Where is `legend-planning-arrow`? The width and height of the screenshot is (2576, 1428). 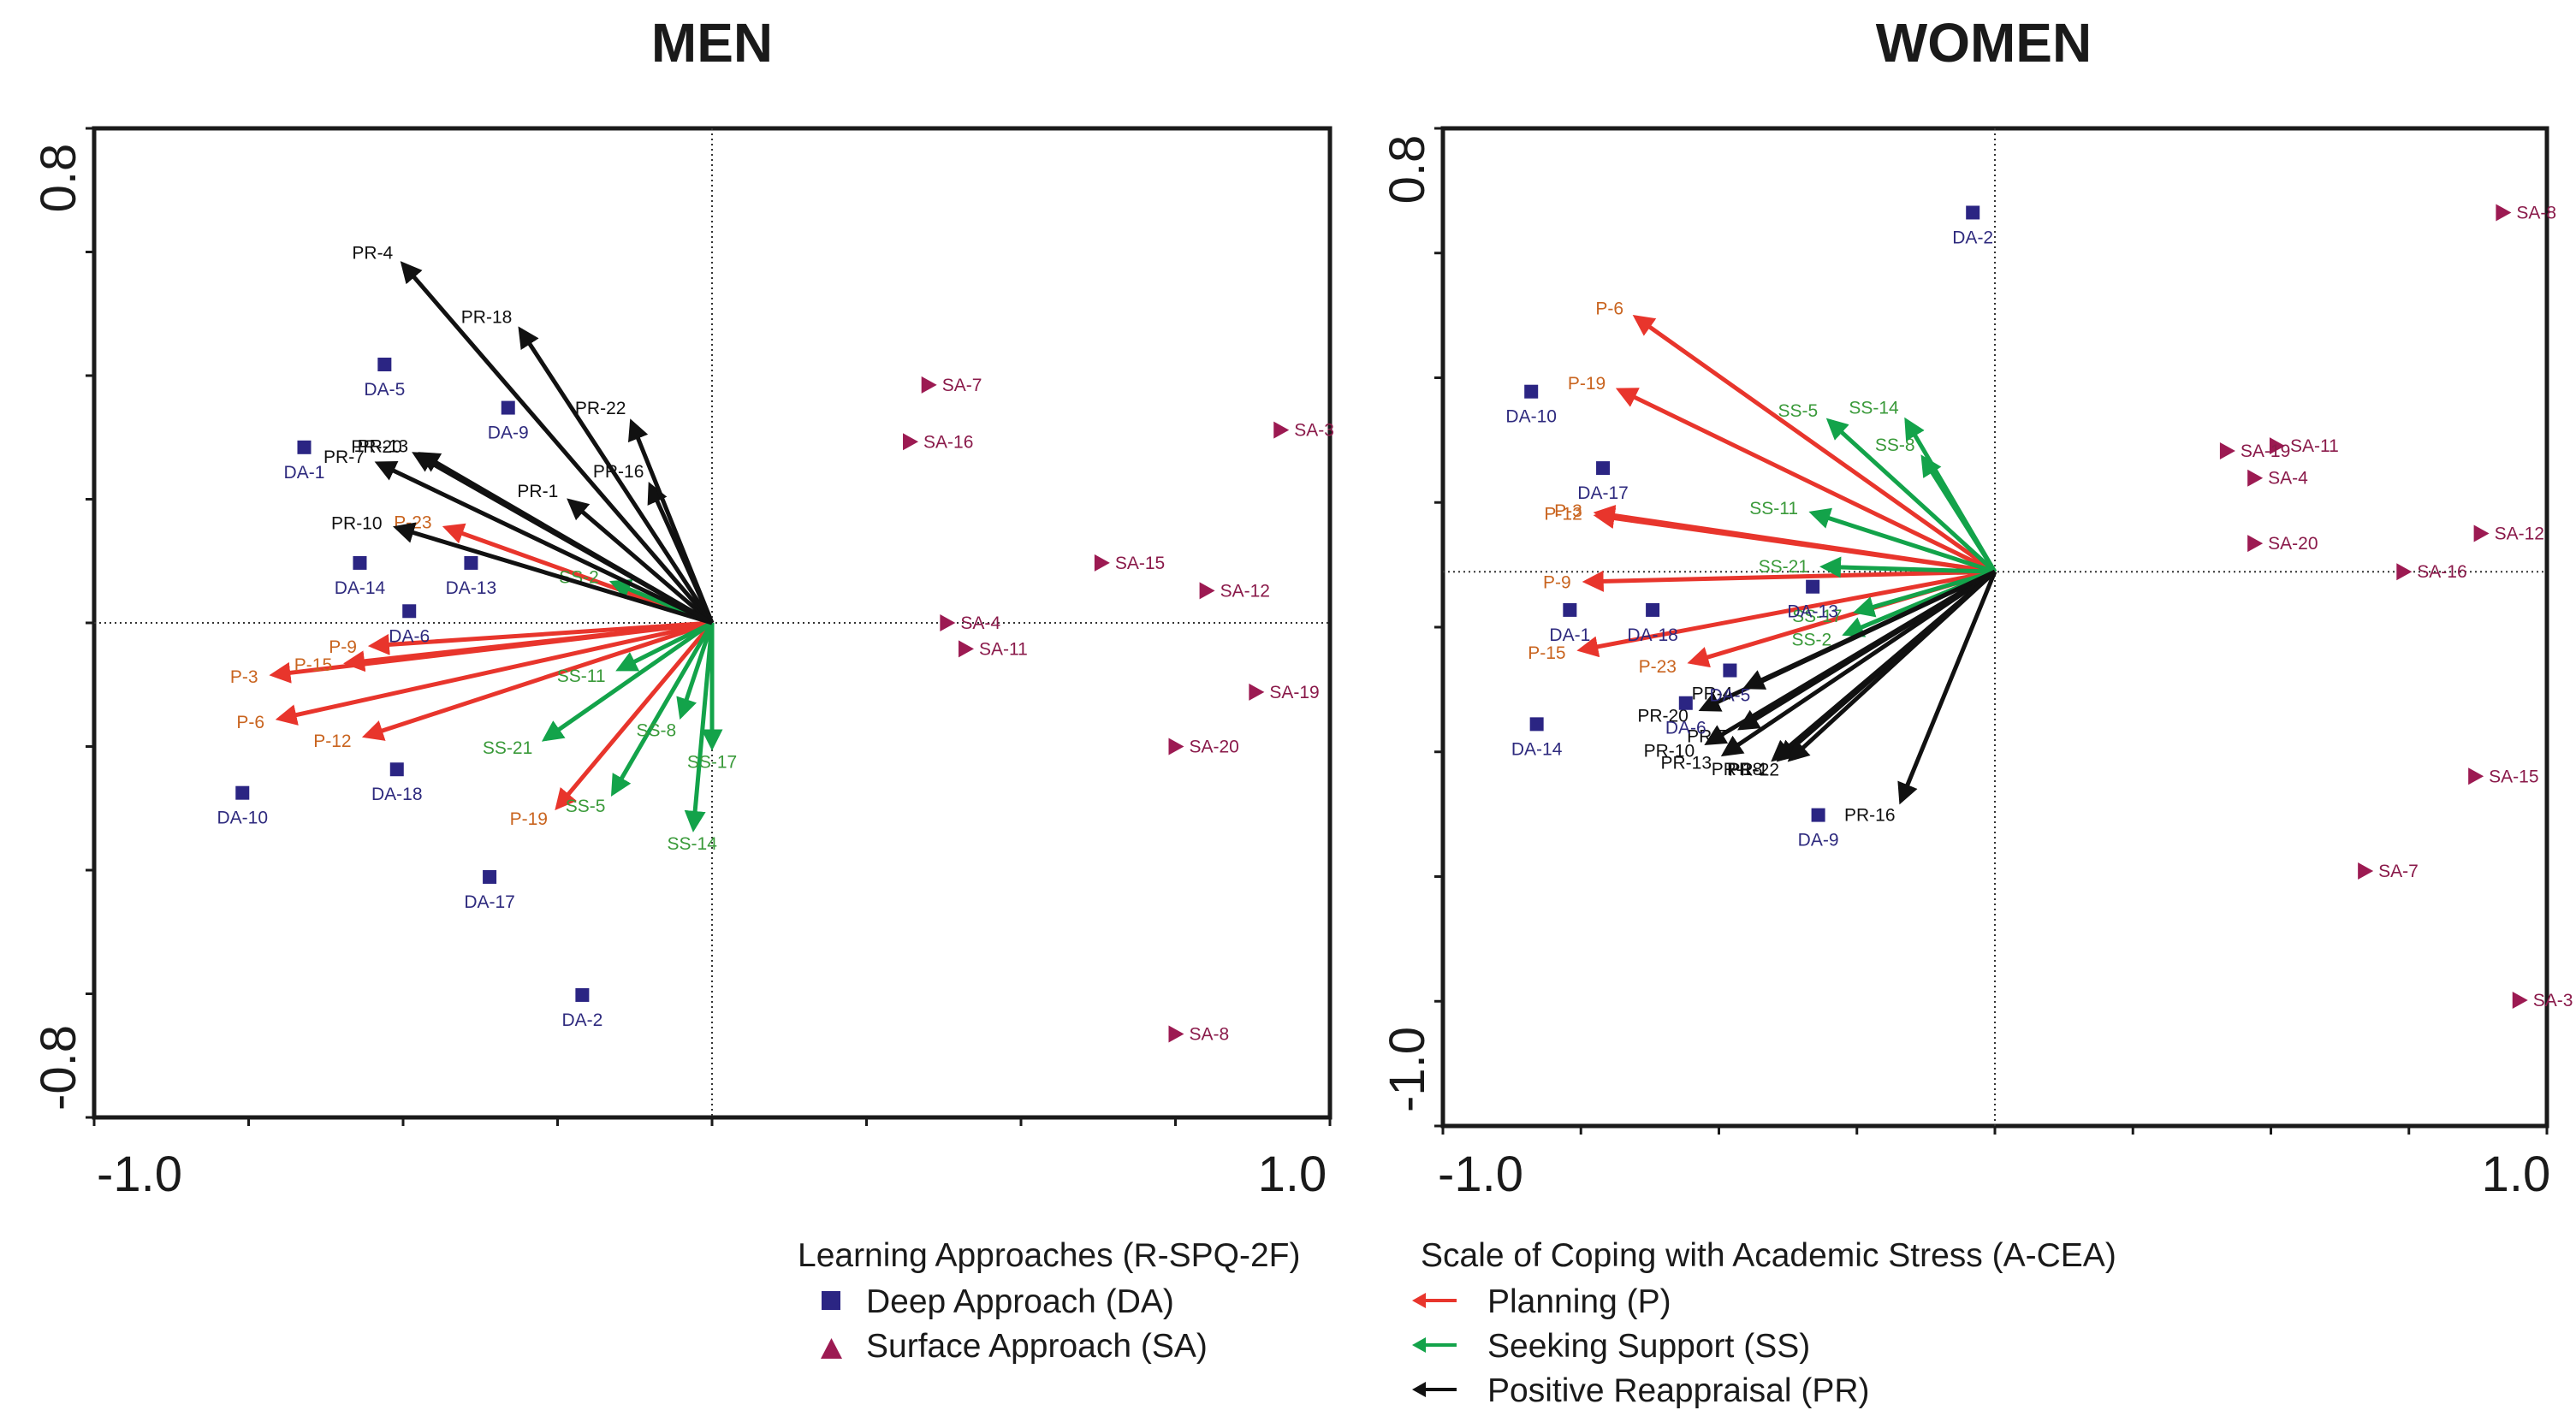
legend-planning-arrow is located at coordinates (1434, 1300).